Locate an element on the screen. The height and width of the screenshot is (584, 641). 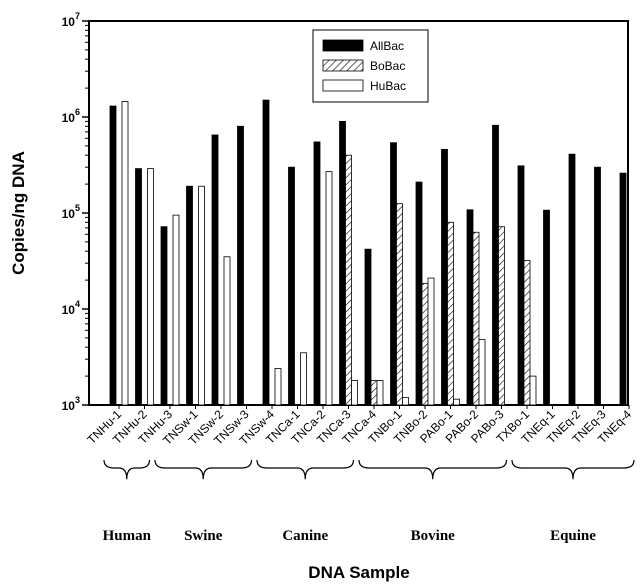
legend-label-hubac: HuBac is located at coordinates (388, 86).